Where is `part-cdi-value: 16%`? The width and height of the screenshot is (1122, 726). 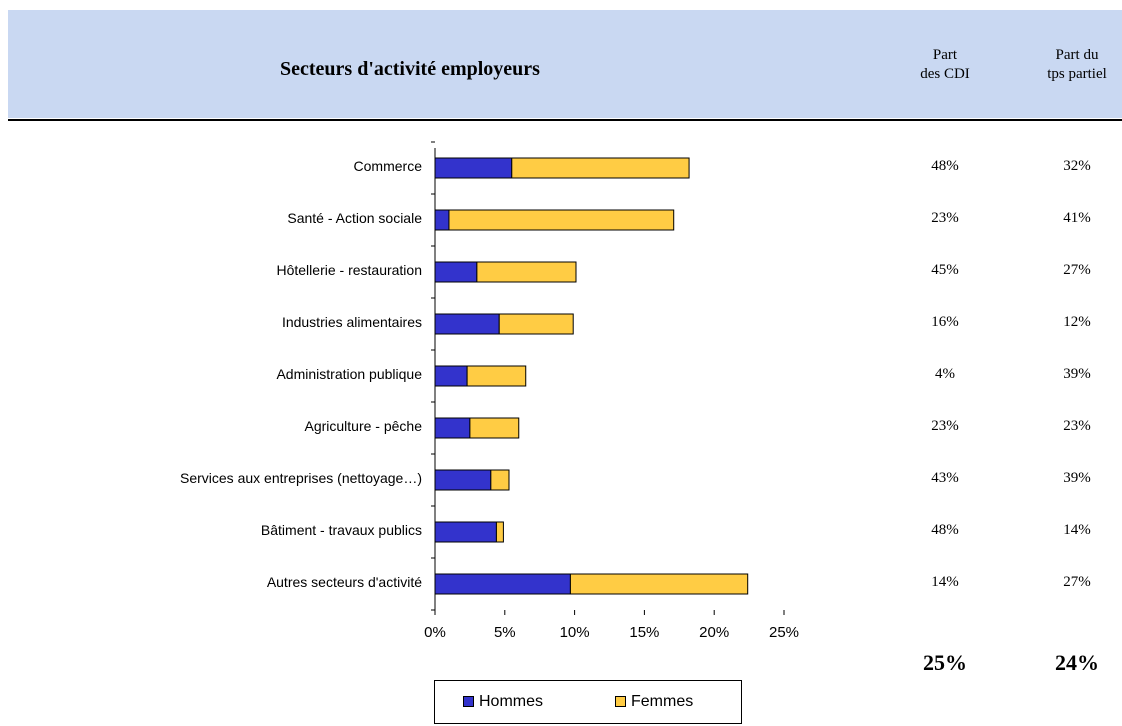 part-cdi-value: 16% is located at coordinates (945, 322).